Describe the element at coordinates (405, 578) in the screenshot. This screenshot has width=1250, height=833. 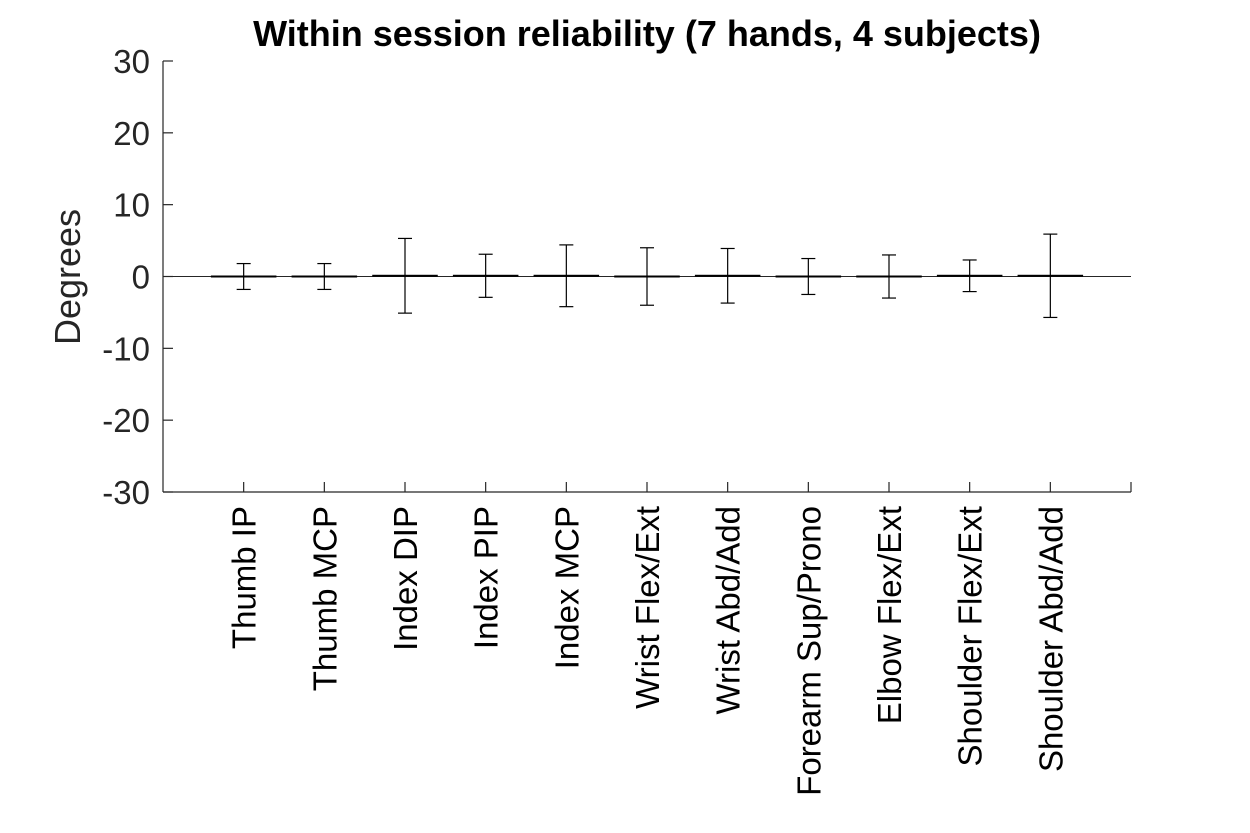
I see `x-tick-label: Index DIP` at that location.